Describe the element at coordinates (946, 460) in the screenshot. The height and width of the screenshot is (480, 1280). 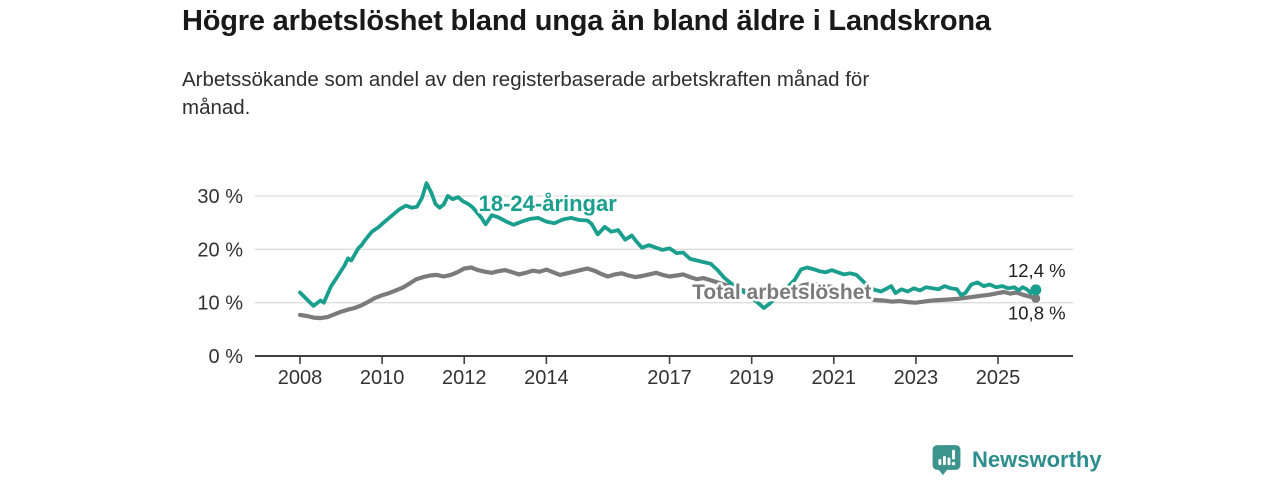
I see `newsworthy-logo-icon` at that location.